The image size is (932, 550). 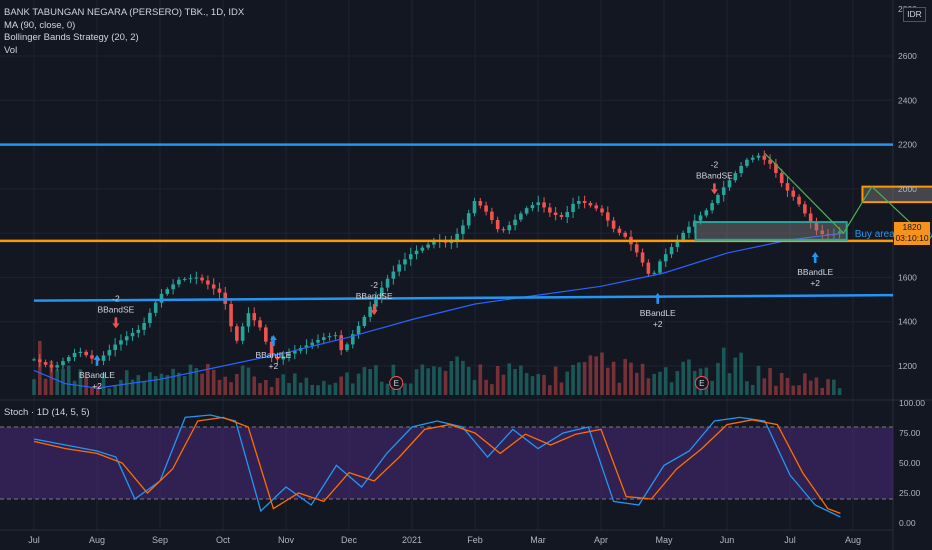 I want to click on buy-area-zone, so click(x=771, y=231).